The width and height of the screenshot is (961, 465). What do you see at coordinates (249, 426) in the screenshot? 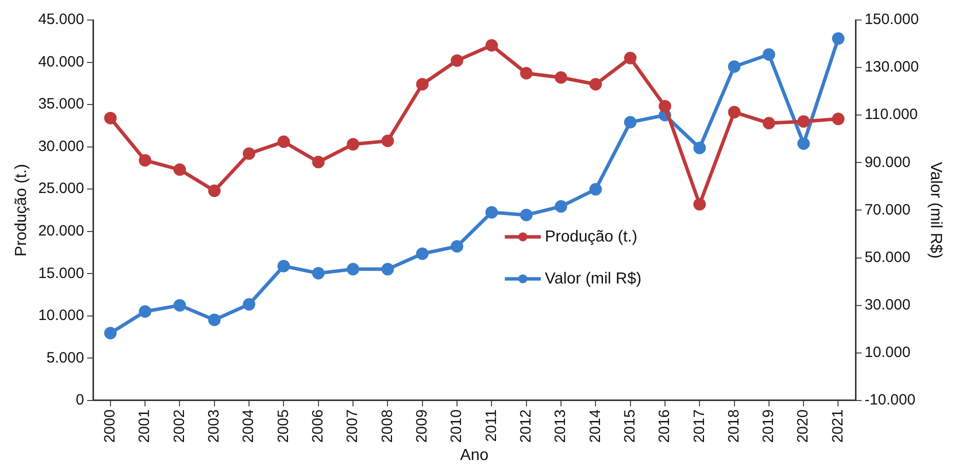
I see `x-tick-label: 2004` at bounding box center [249, 426].